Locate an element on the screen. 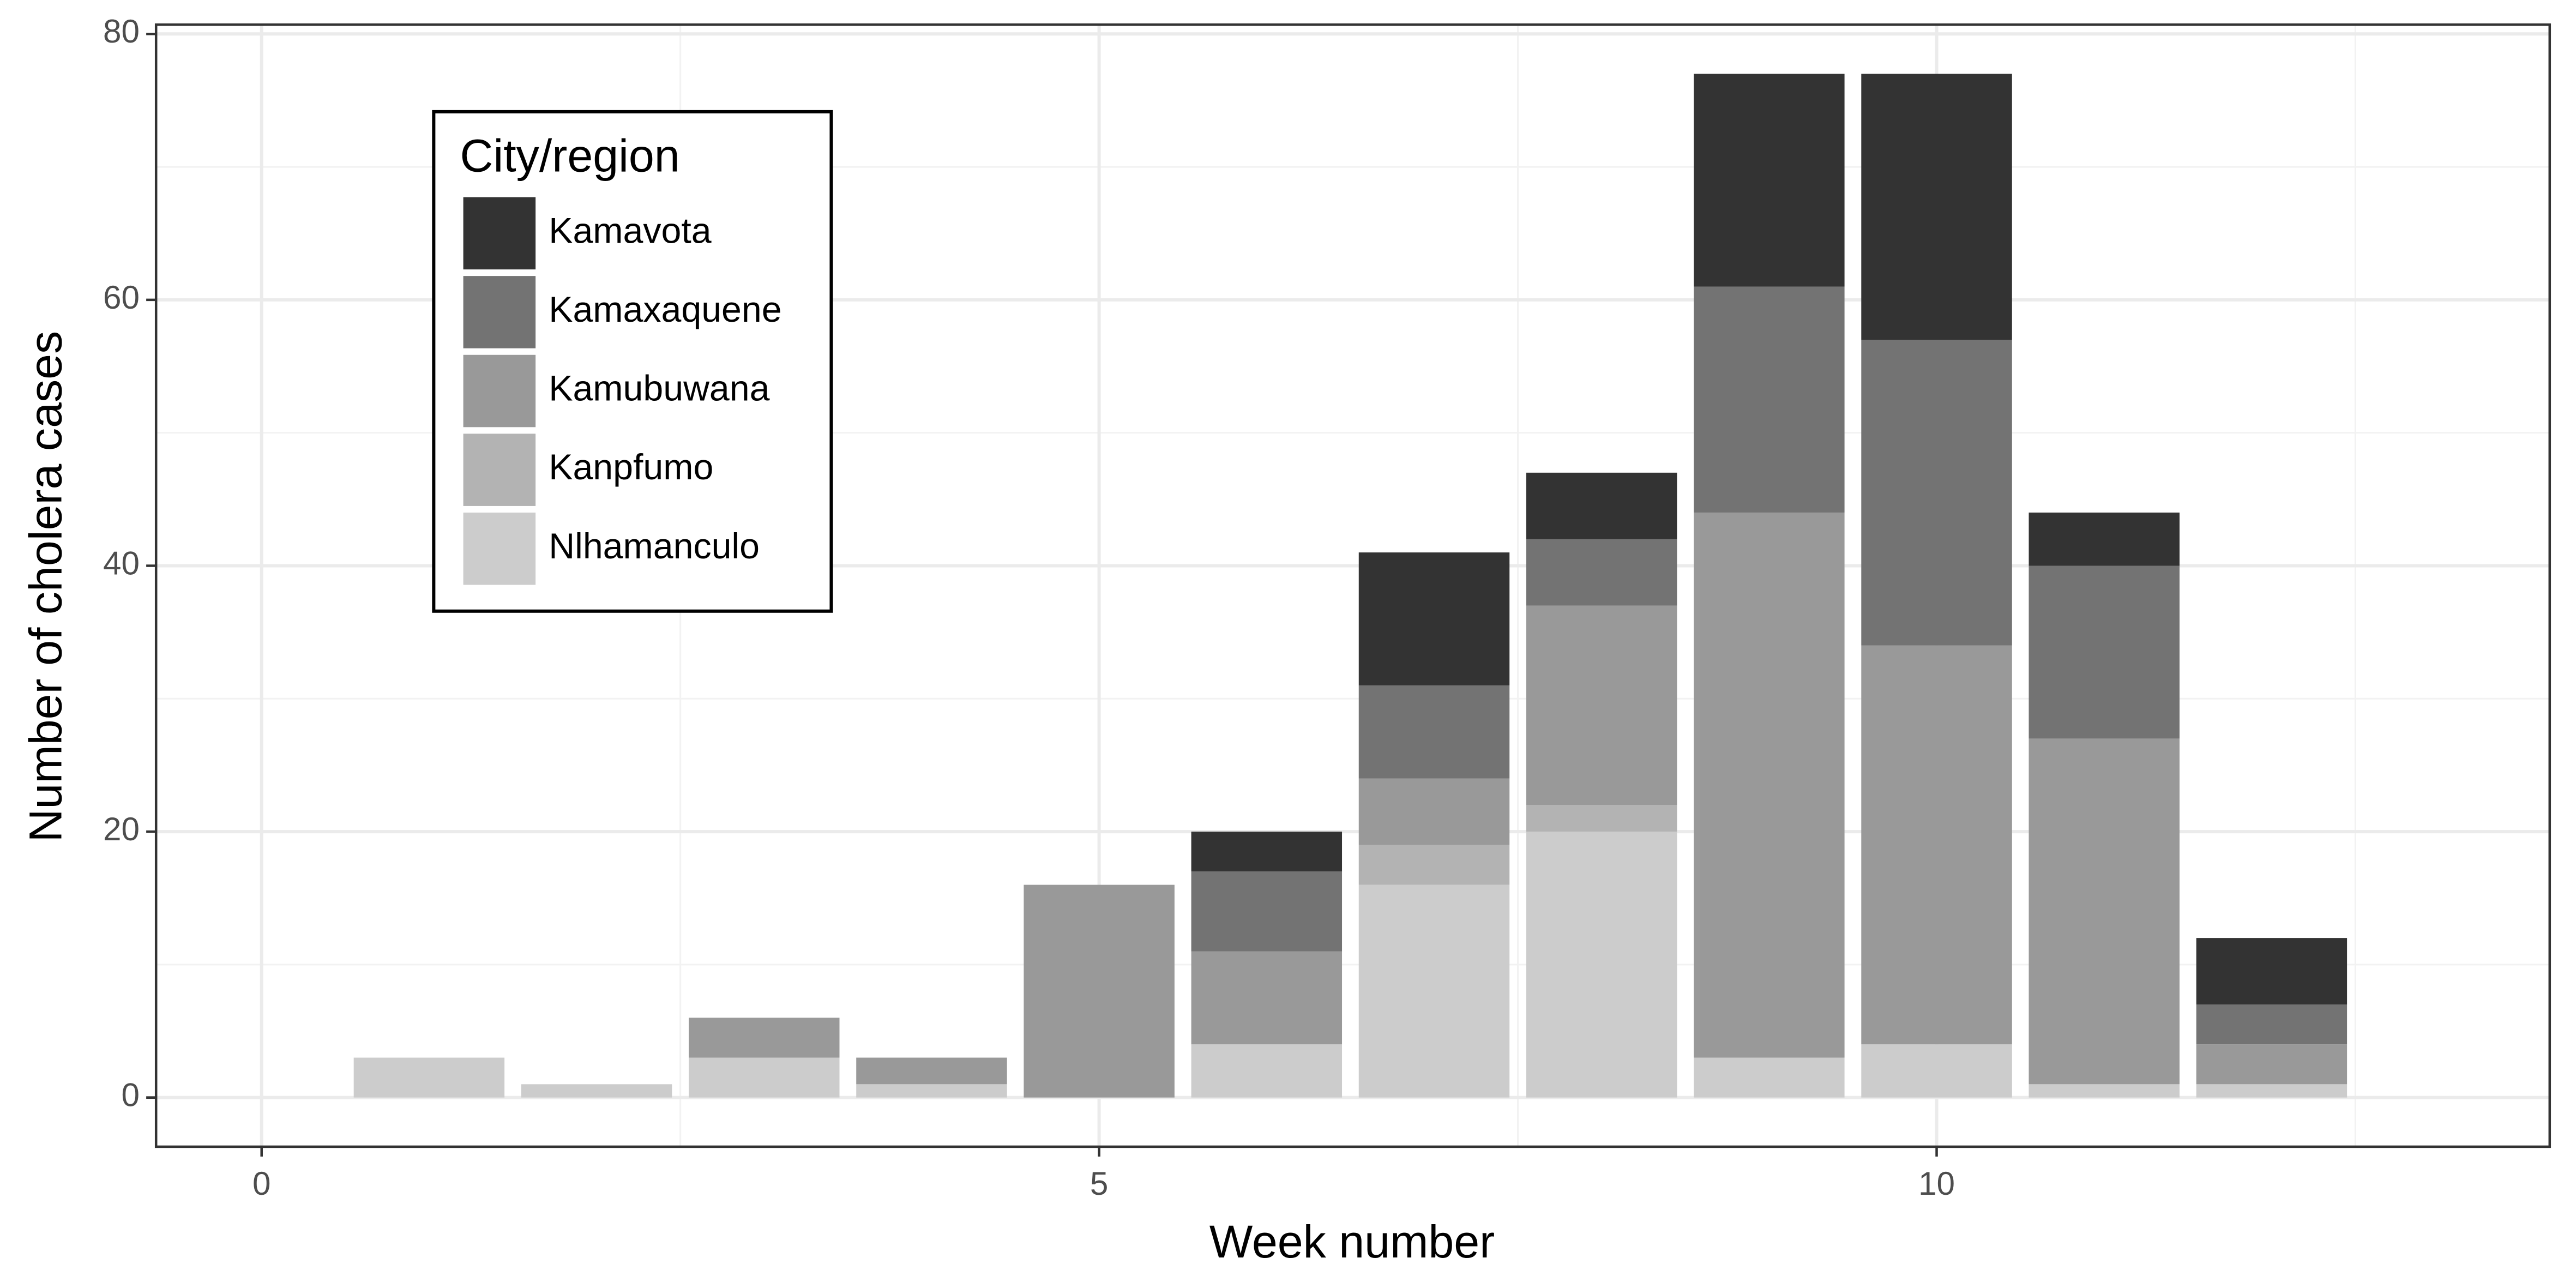 The image size is (2576, 1288). x-tick-label: 5 is located at coordinates (1099, 1183).